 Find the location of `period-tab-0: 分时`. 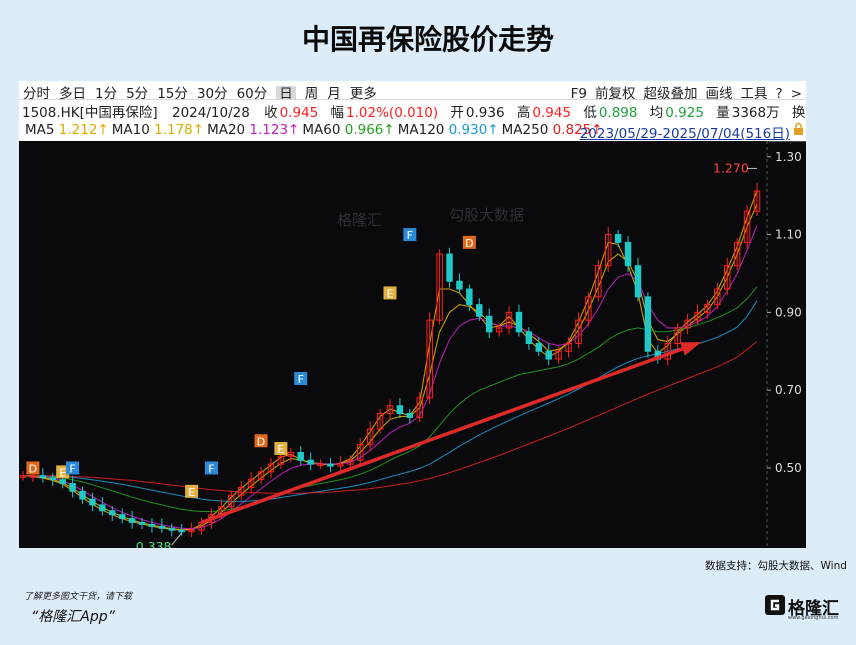

period-tab-0: 分时 is located at coordinates (36, 94).